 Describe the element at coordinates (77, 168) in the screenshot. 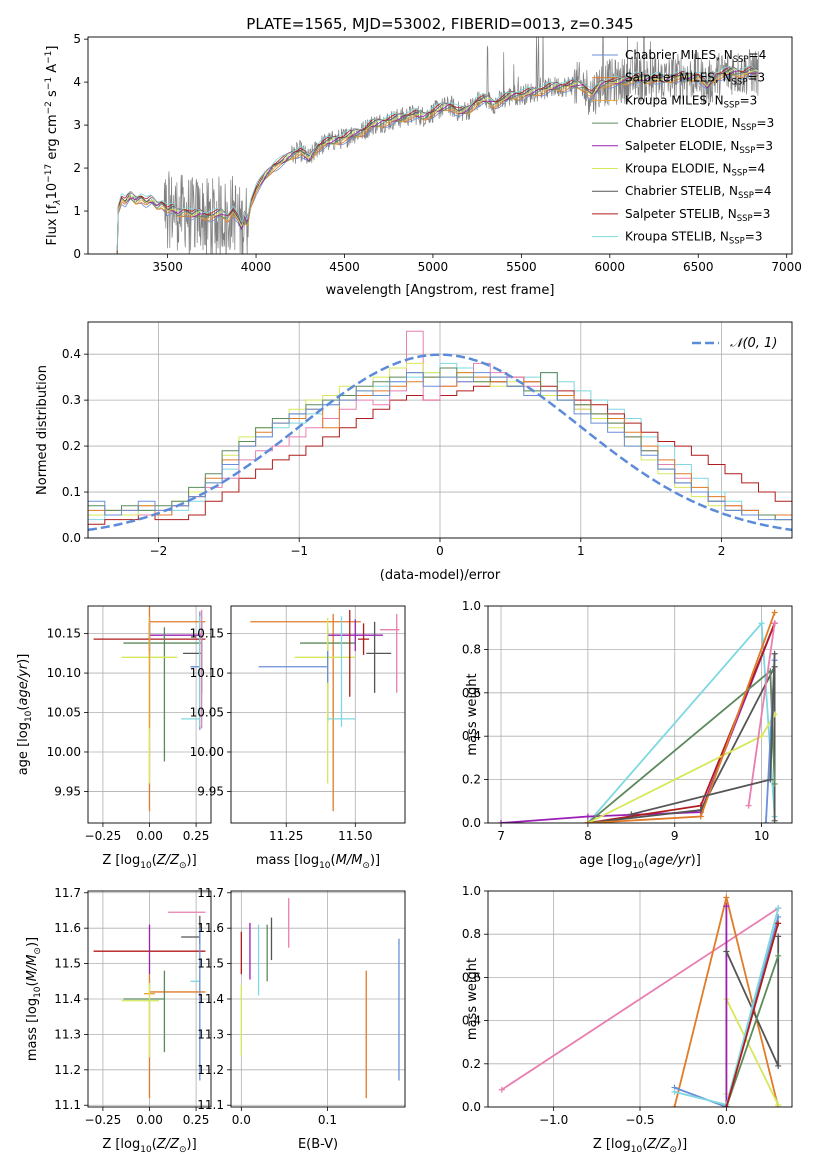

I see `y-tick-label: 2` at that location.